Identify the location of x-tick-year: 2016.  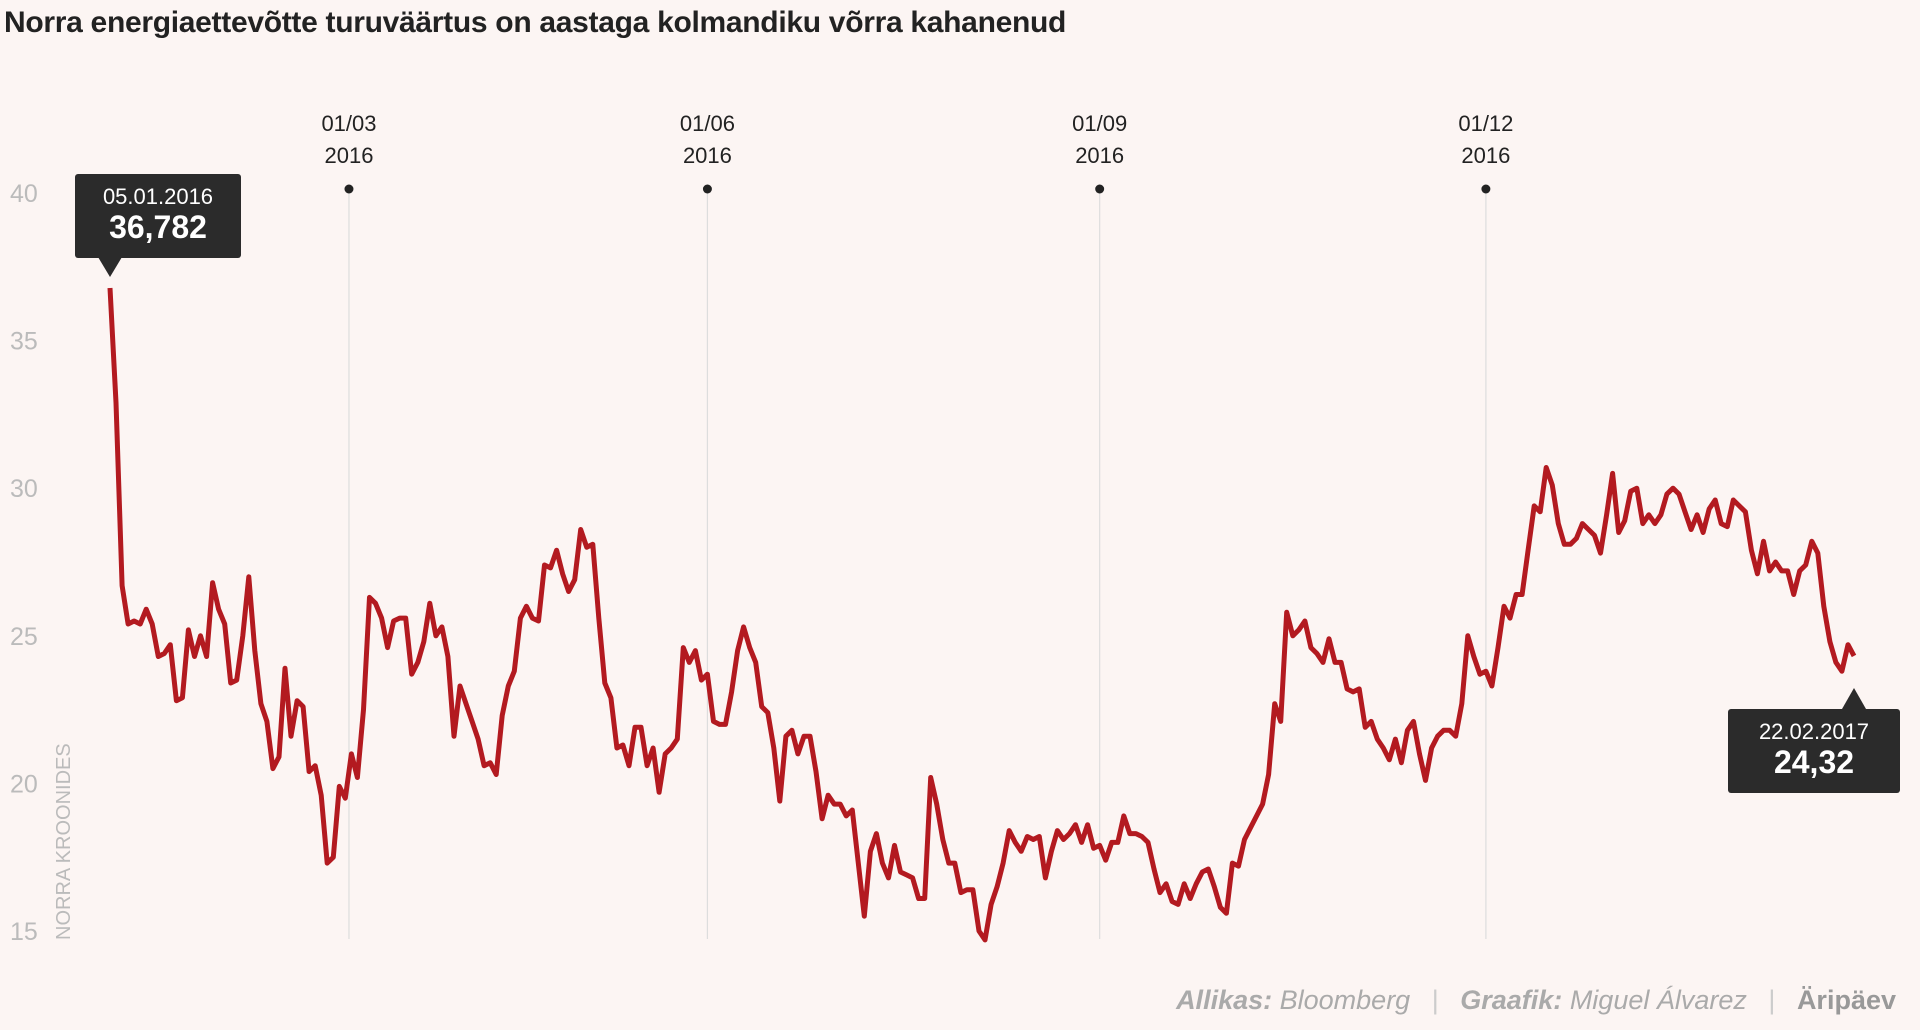
(707, 155).